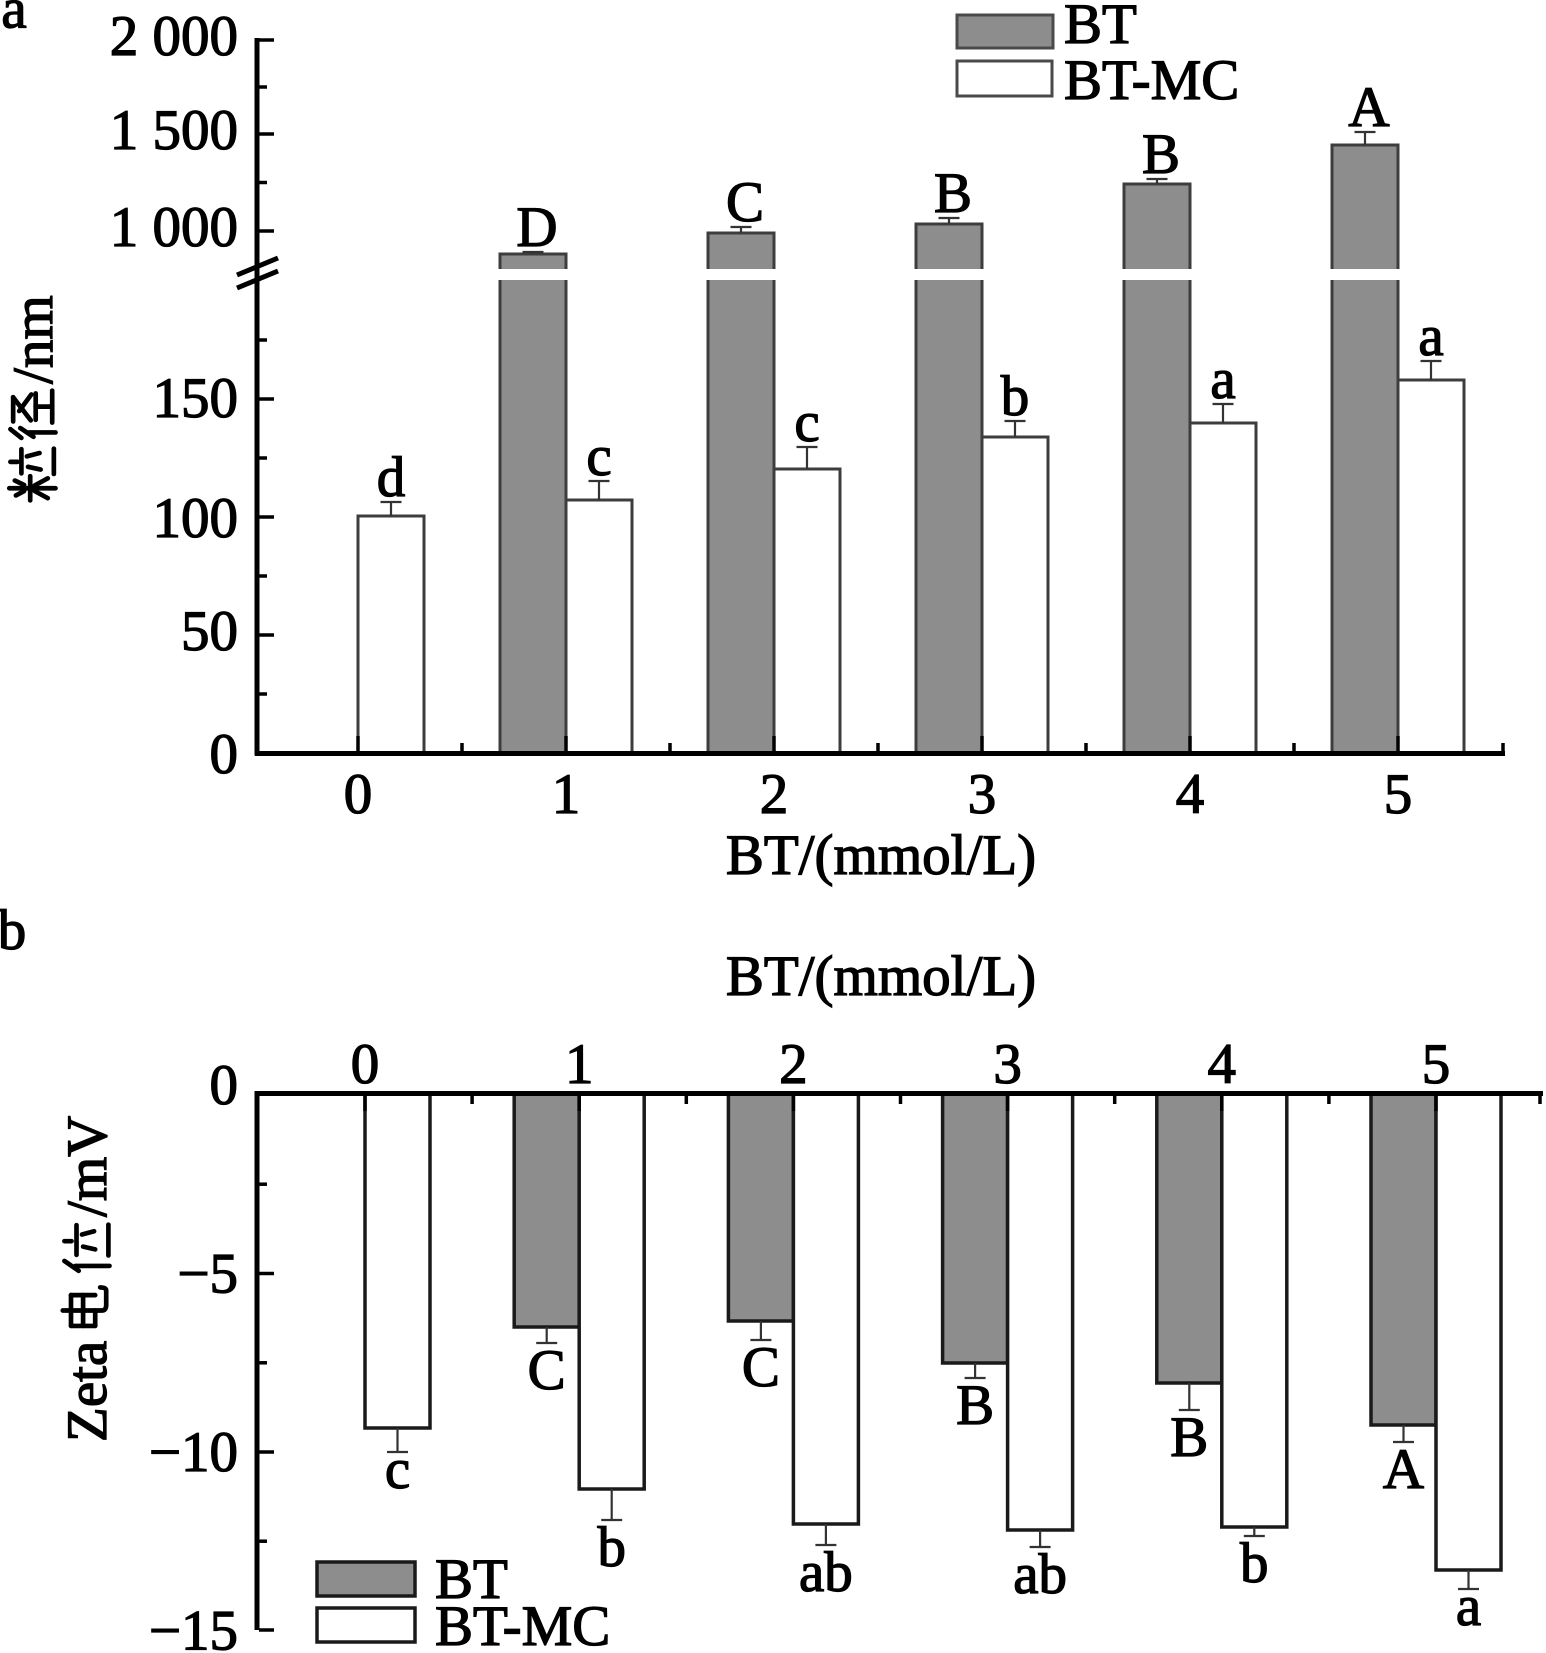 Image resolution: width=1546 pixels, height=1653 pixels. Describe the element at coordinates (174, 36) in the screenshot. I see `svg-text: 2 000` at that location.